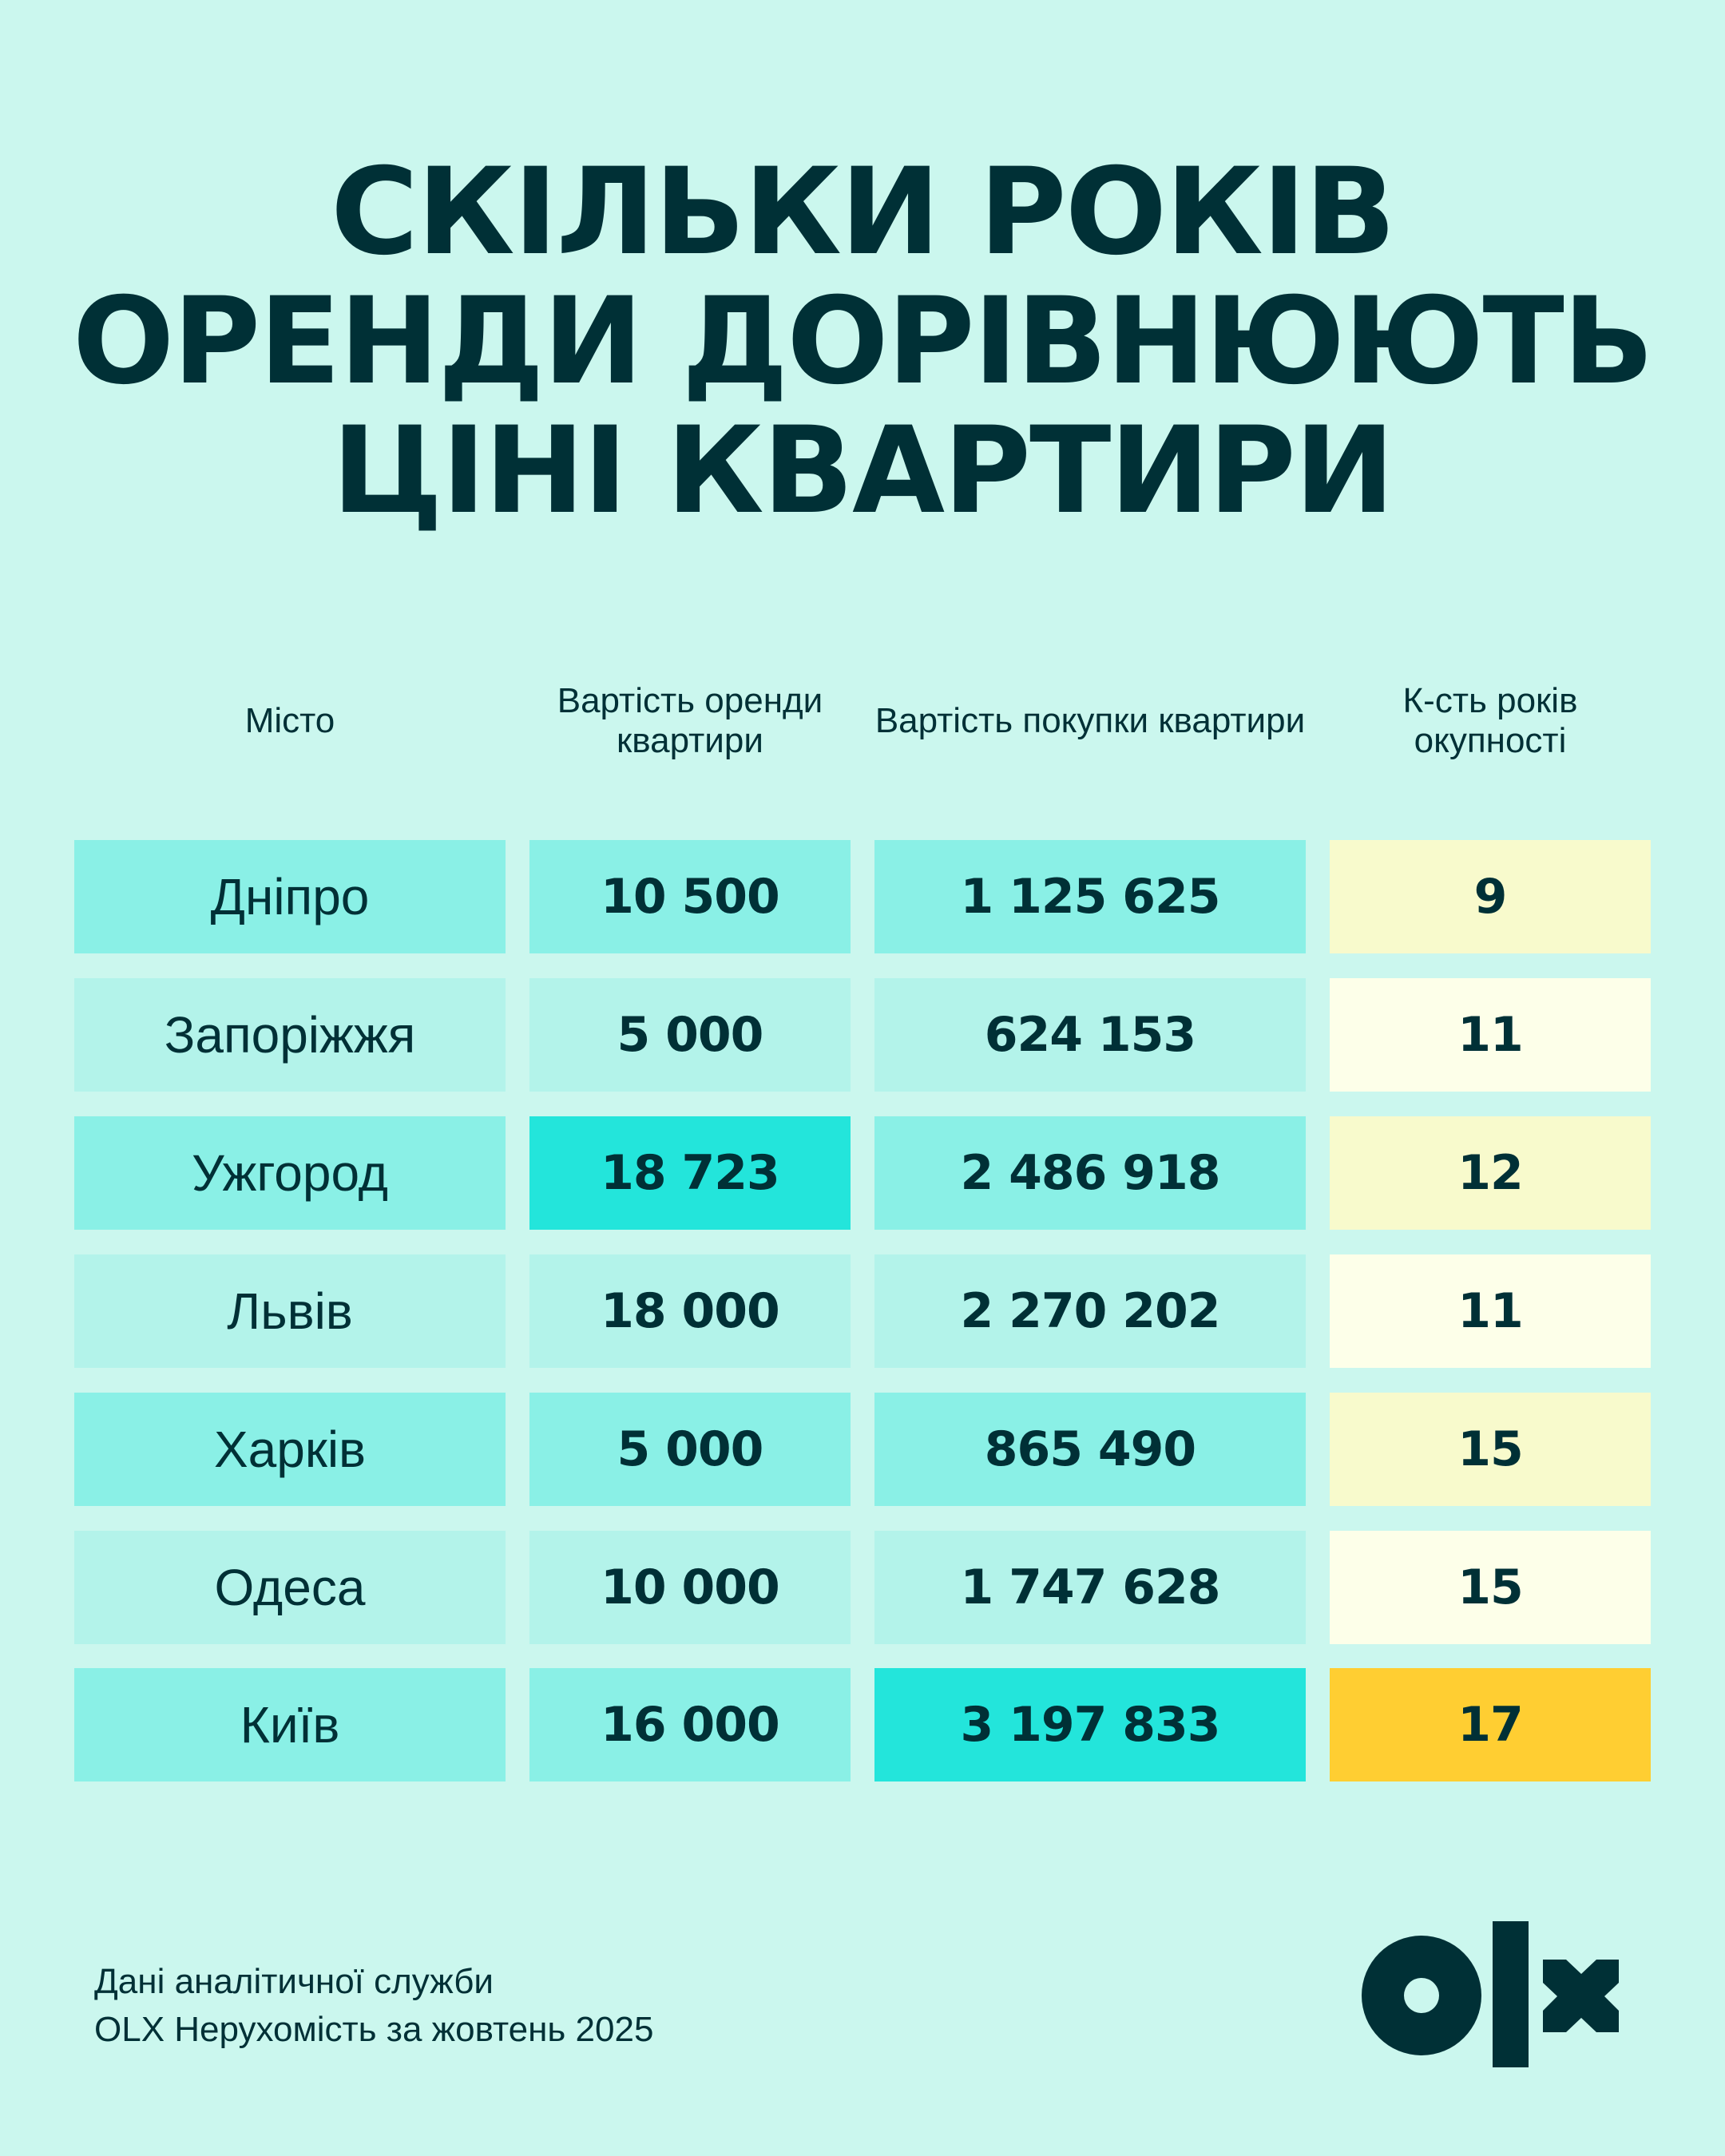 Image resolution: width=1725 pixels, height=2156 pixels. Describe the element at coordinates (690, 1311) in the screenshot. I see `cell-rent: 18 000` at that location.